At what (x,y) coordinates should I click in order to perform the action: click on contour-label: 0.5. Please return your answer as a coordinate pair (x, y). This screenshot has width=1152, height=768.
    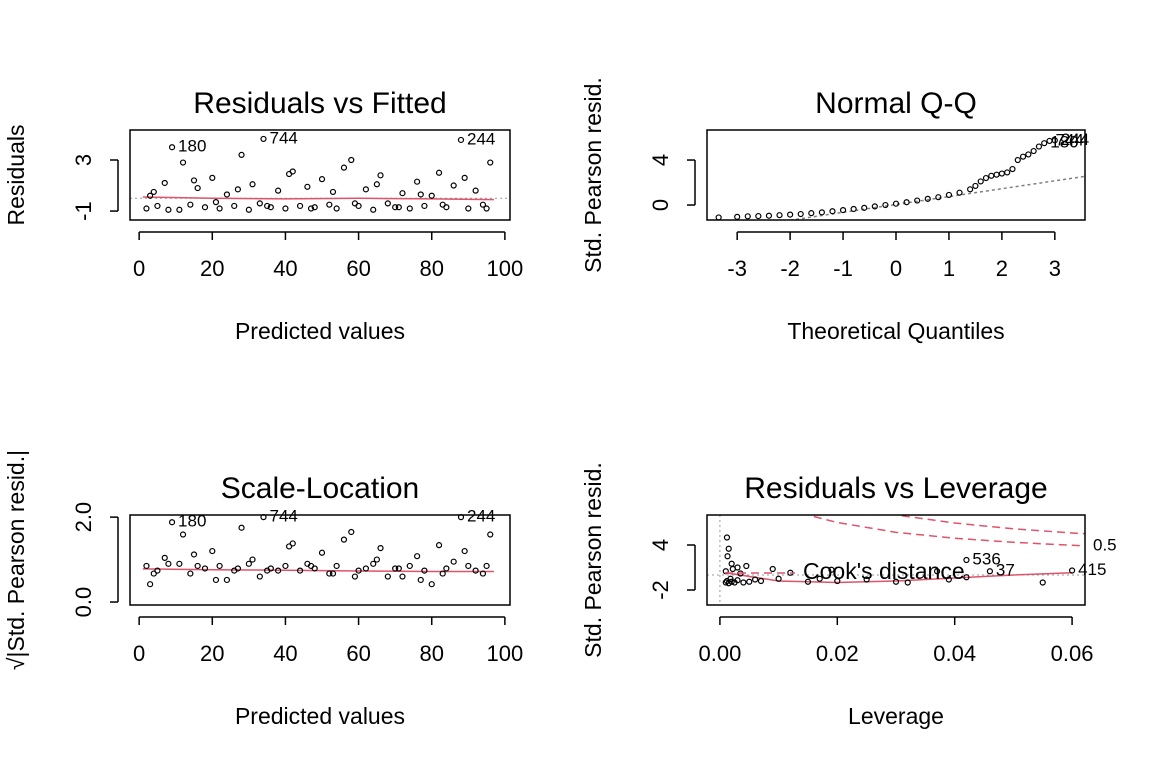
    Looking at the image, I should click on (1105, 544).